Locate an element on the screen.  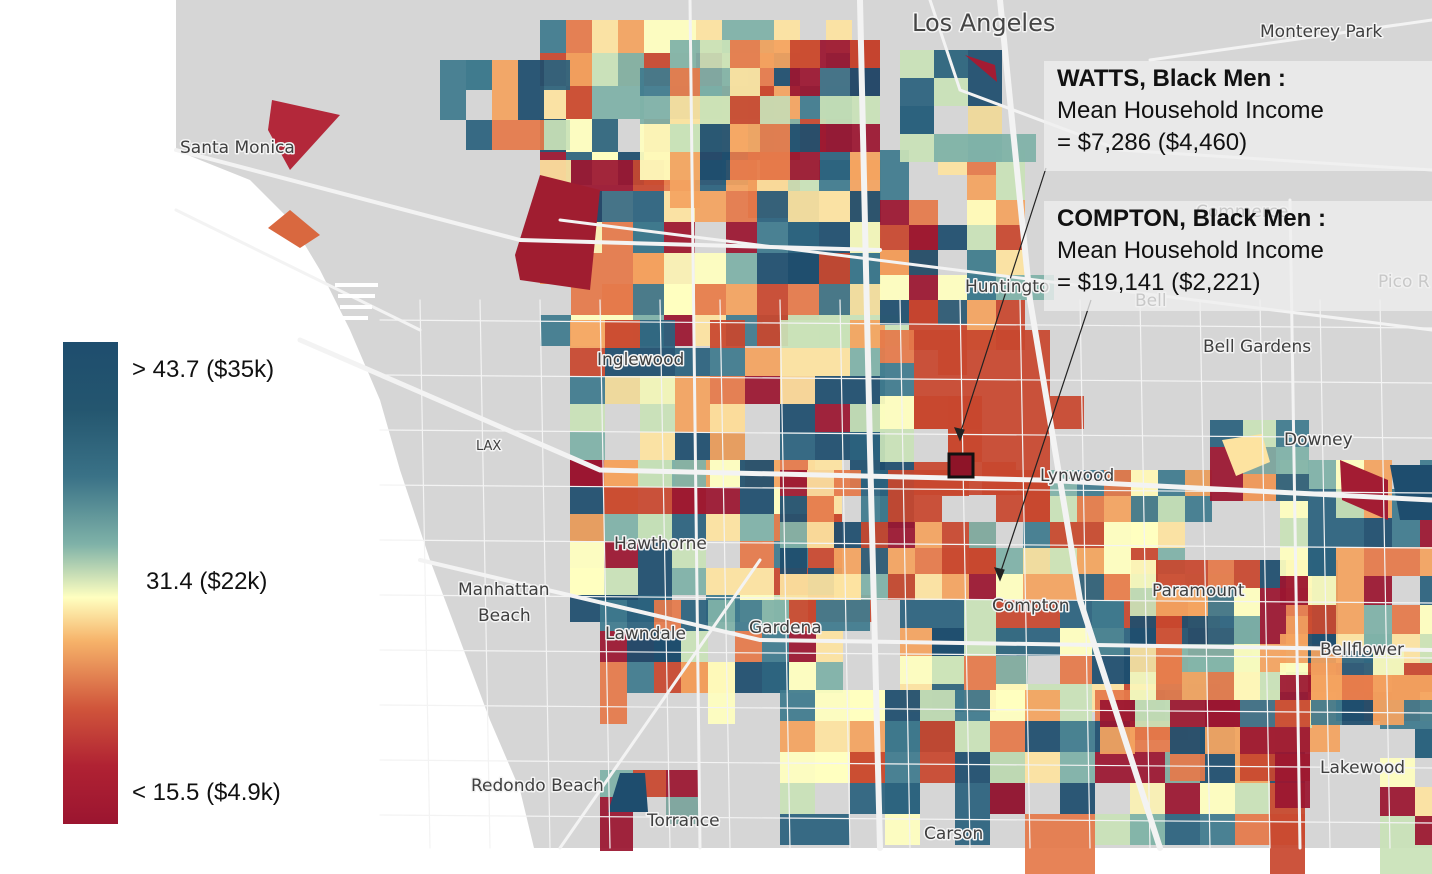
place-label-gardena: Gardena is located at coordinates (785, 628).